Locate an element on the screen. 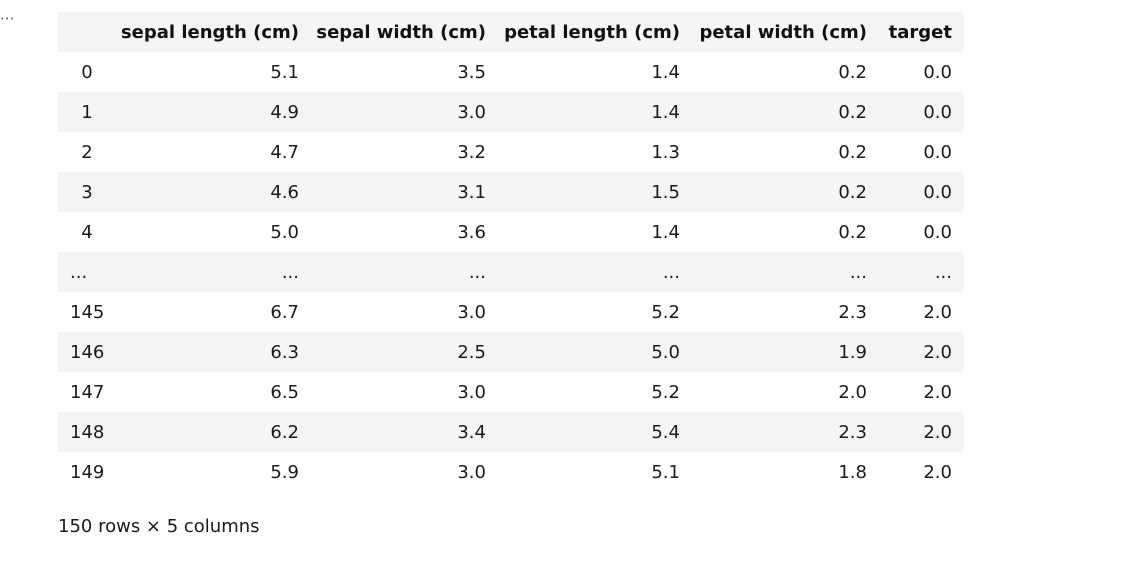 Image resolution: width=1139 pixels, height=582 pixels. table-cell: 5.4 is located at coordinates (665, 432).